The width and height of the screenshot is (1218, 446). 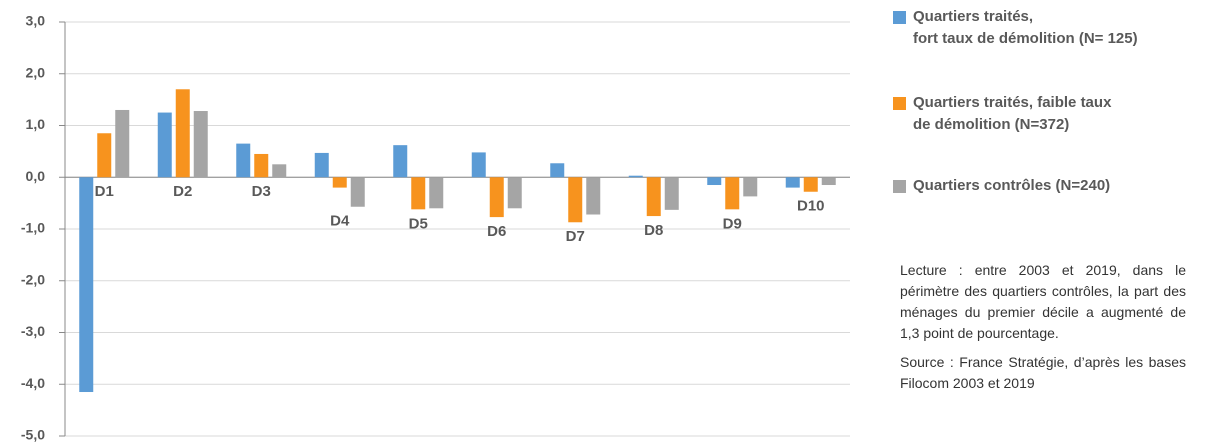 What do you see at coordinates (33, 383) in the screenshot?
I see `y-tick-label: -4,0` at bounding box center [33, 383].